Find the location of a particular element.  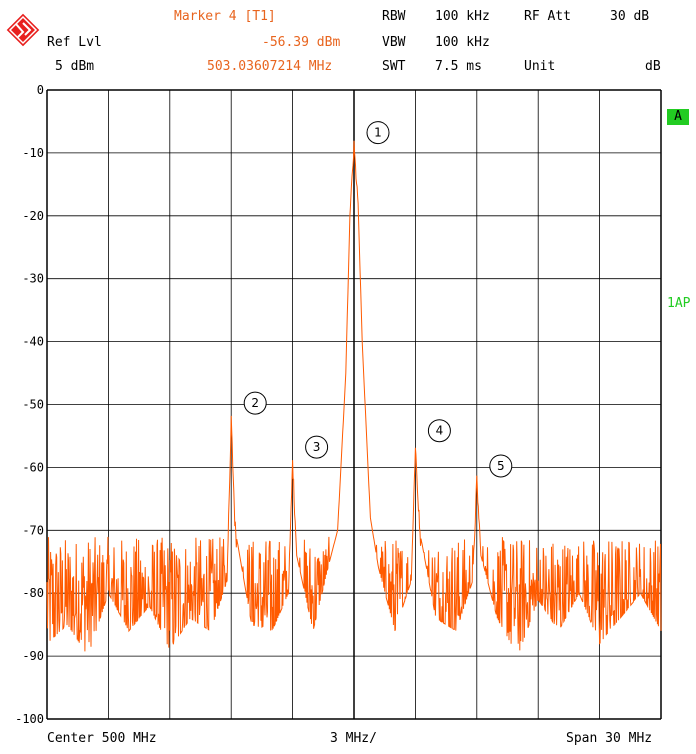

y-tick-label: -70 is located at coordinates (33, 530).